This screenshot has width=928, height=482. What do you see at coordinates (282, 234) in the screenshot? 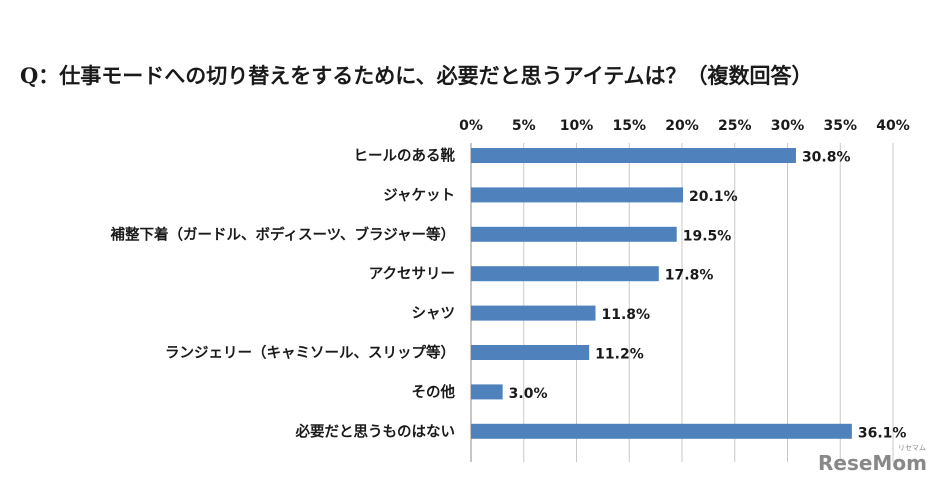
I see `category-label: 補整下着（ガードル、ボディスーツ、ブラジャー等）` at bounding box center [282, 234].